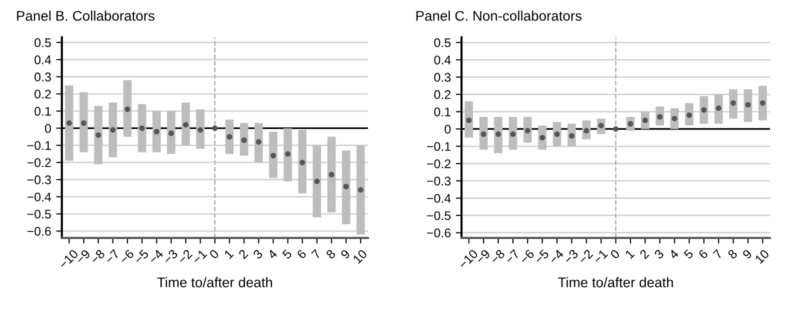  What do you see at coordinates (272, 254) in the screenshot?
I see `x-tick-label: 4` at bounding box center [272, 254].